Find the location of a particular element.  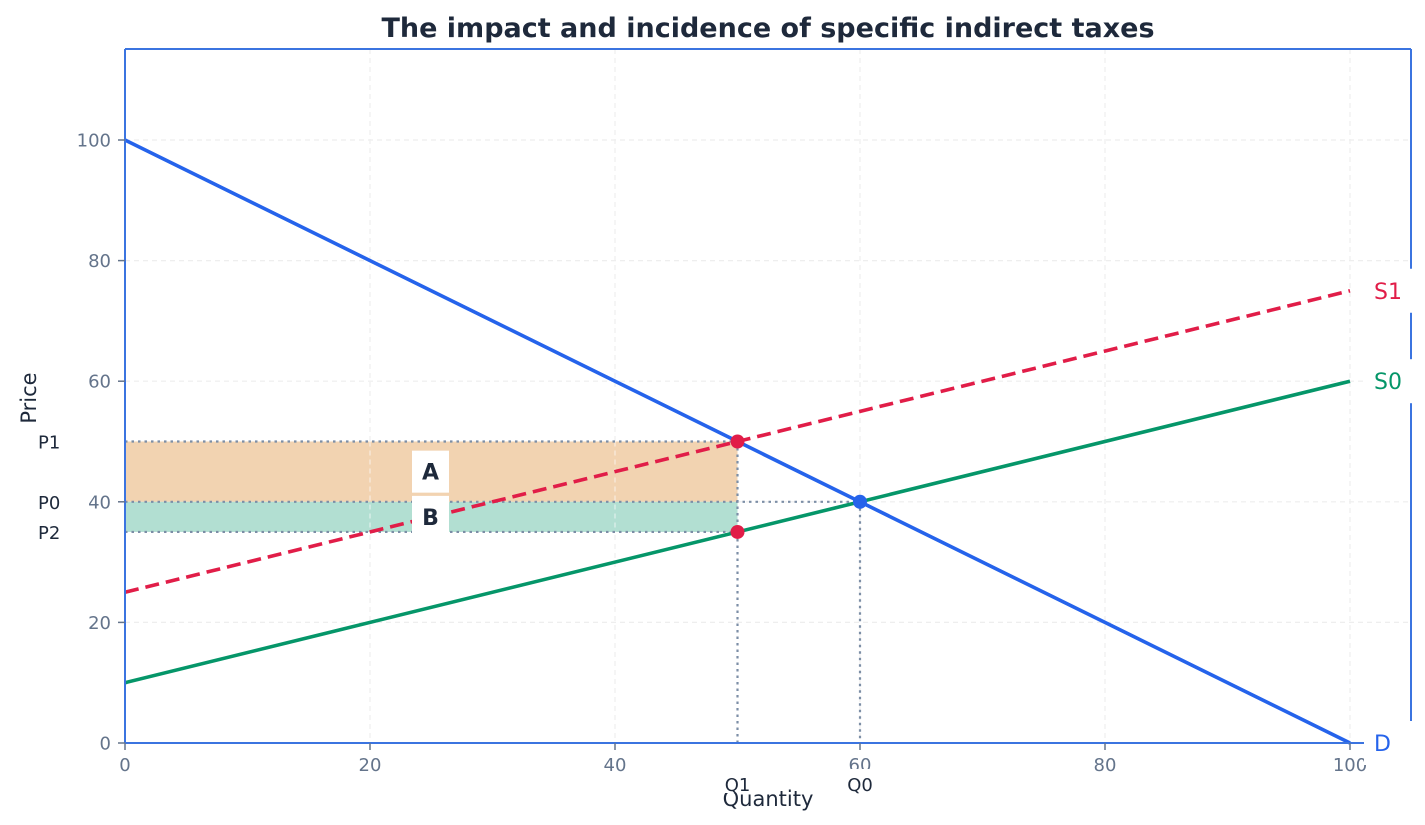

area-label-b: B is located at coordinates (430, 518).